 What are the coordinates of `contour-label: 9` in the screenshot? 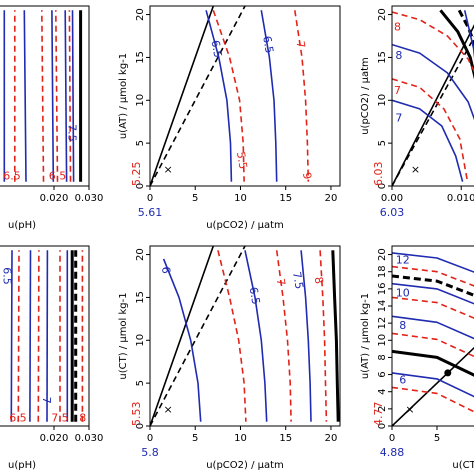 It's located at (307, 175).